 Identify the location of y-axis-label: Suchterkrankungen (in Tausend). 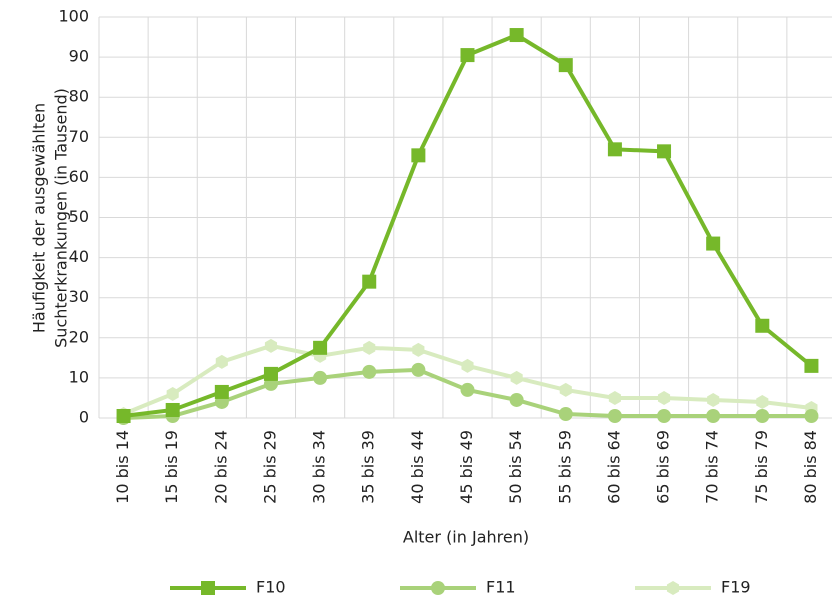
(61, 218).